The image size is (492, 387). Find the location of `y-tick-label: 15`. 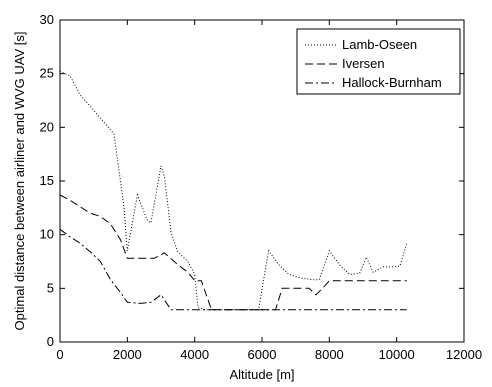

y-tick-label: 15 is located at coordinates (47, 180).